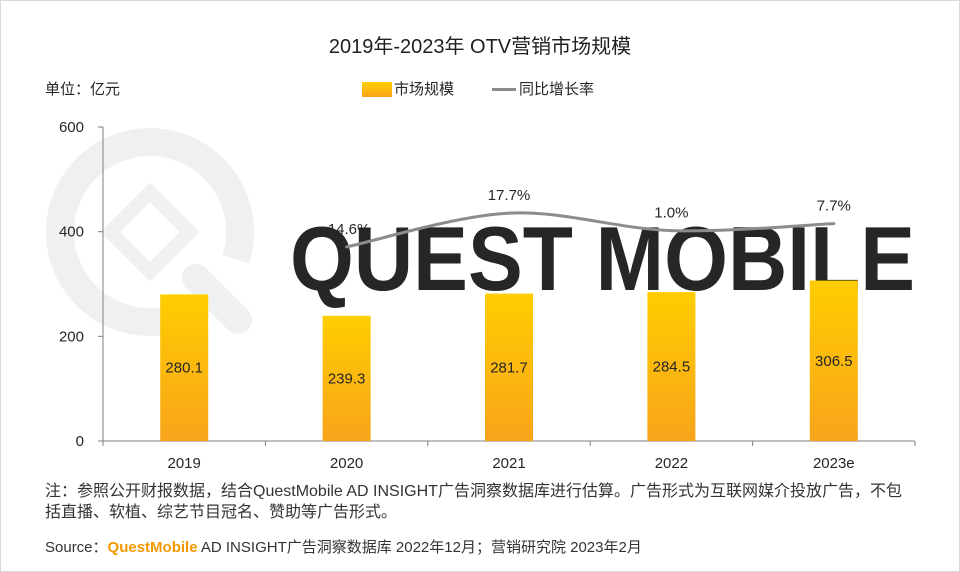  I want to click on growth-rate-line, so click(590, 230).